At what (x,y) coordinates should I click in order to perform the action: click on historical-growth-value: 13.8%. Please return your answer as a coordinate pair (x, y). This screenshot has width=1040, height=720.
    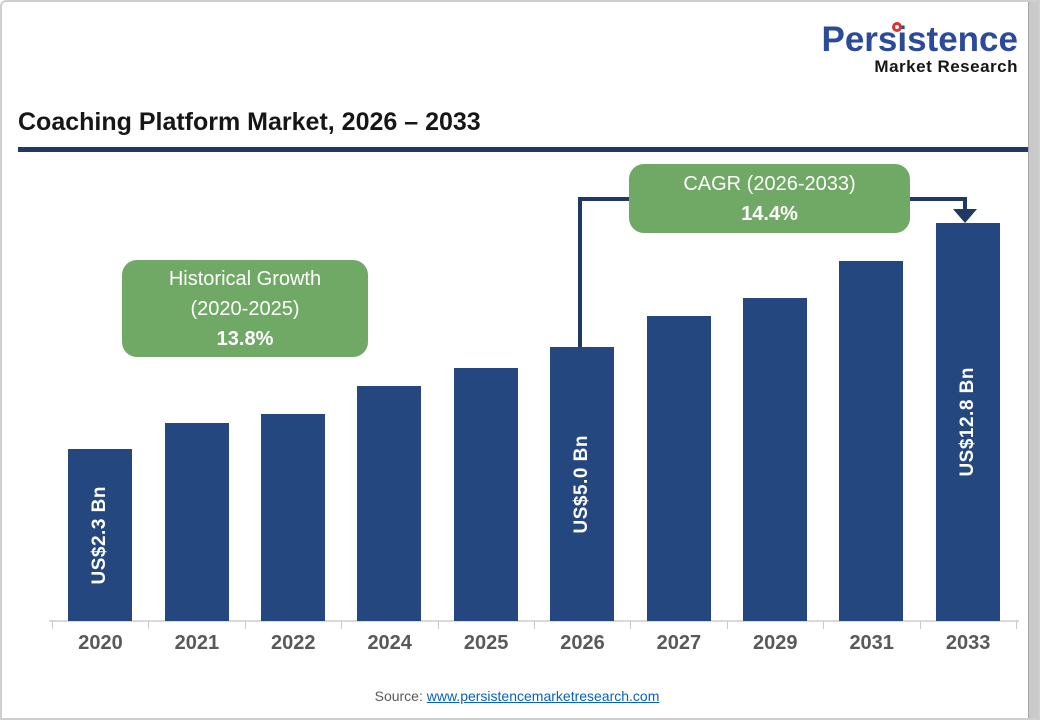
    Looking at the image, I should click on (245, 338).